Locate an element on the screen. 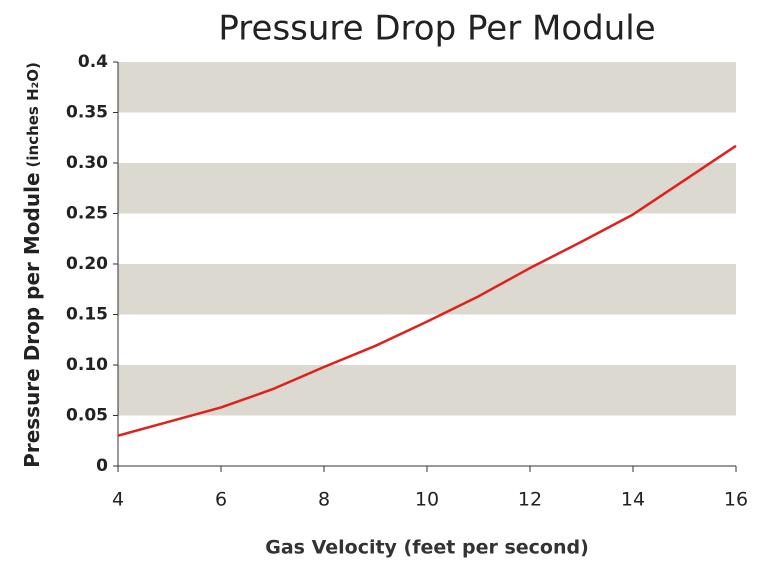 This screenshot has width=761, height=562. y-tick-label: 0.30 is located at coordinates (87, 163).